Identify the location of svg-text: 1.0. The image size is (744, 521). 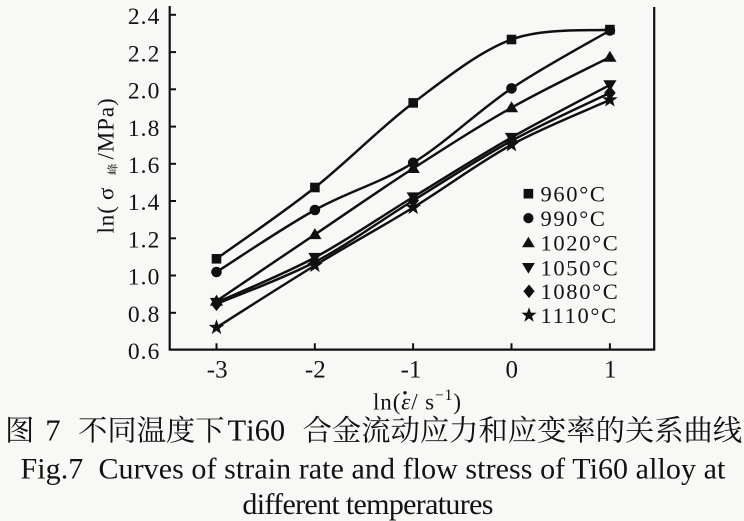
(144, 278).